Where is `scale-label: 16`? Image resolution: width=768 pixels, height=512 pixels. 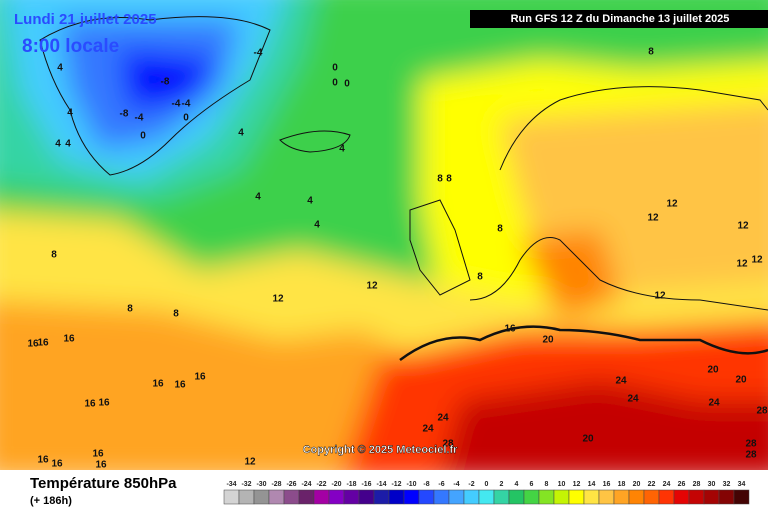
scale-label: 16 is located at coordinates (607, 484).